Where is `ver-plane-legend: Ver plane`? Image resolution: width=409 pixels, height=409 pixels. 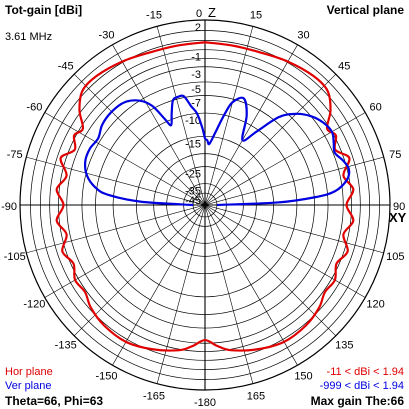
ver-plane-legend: Ver plane is located at coordinates (28, 386).